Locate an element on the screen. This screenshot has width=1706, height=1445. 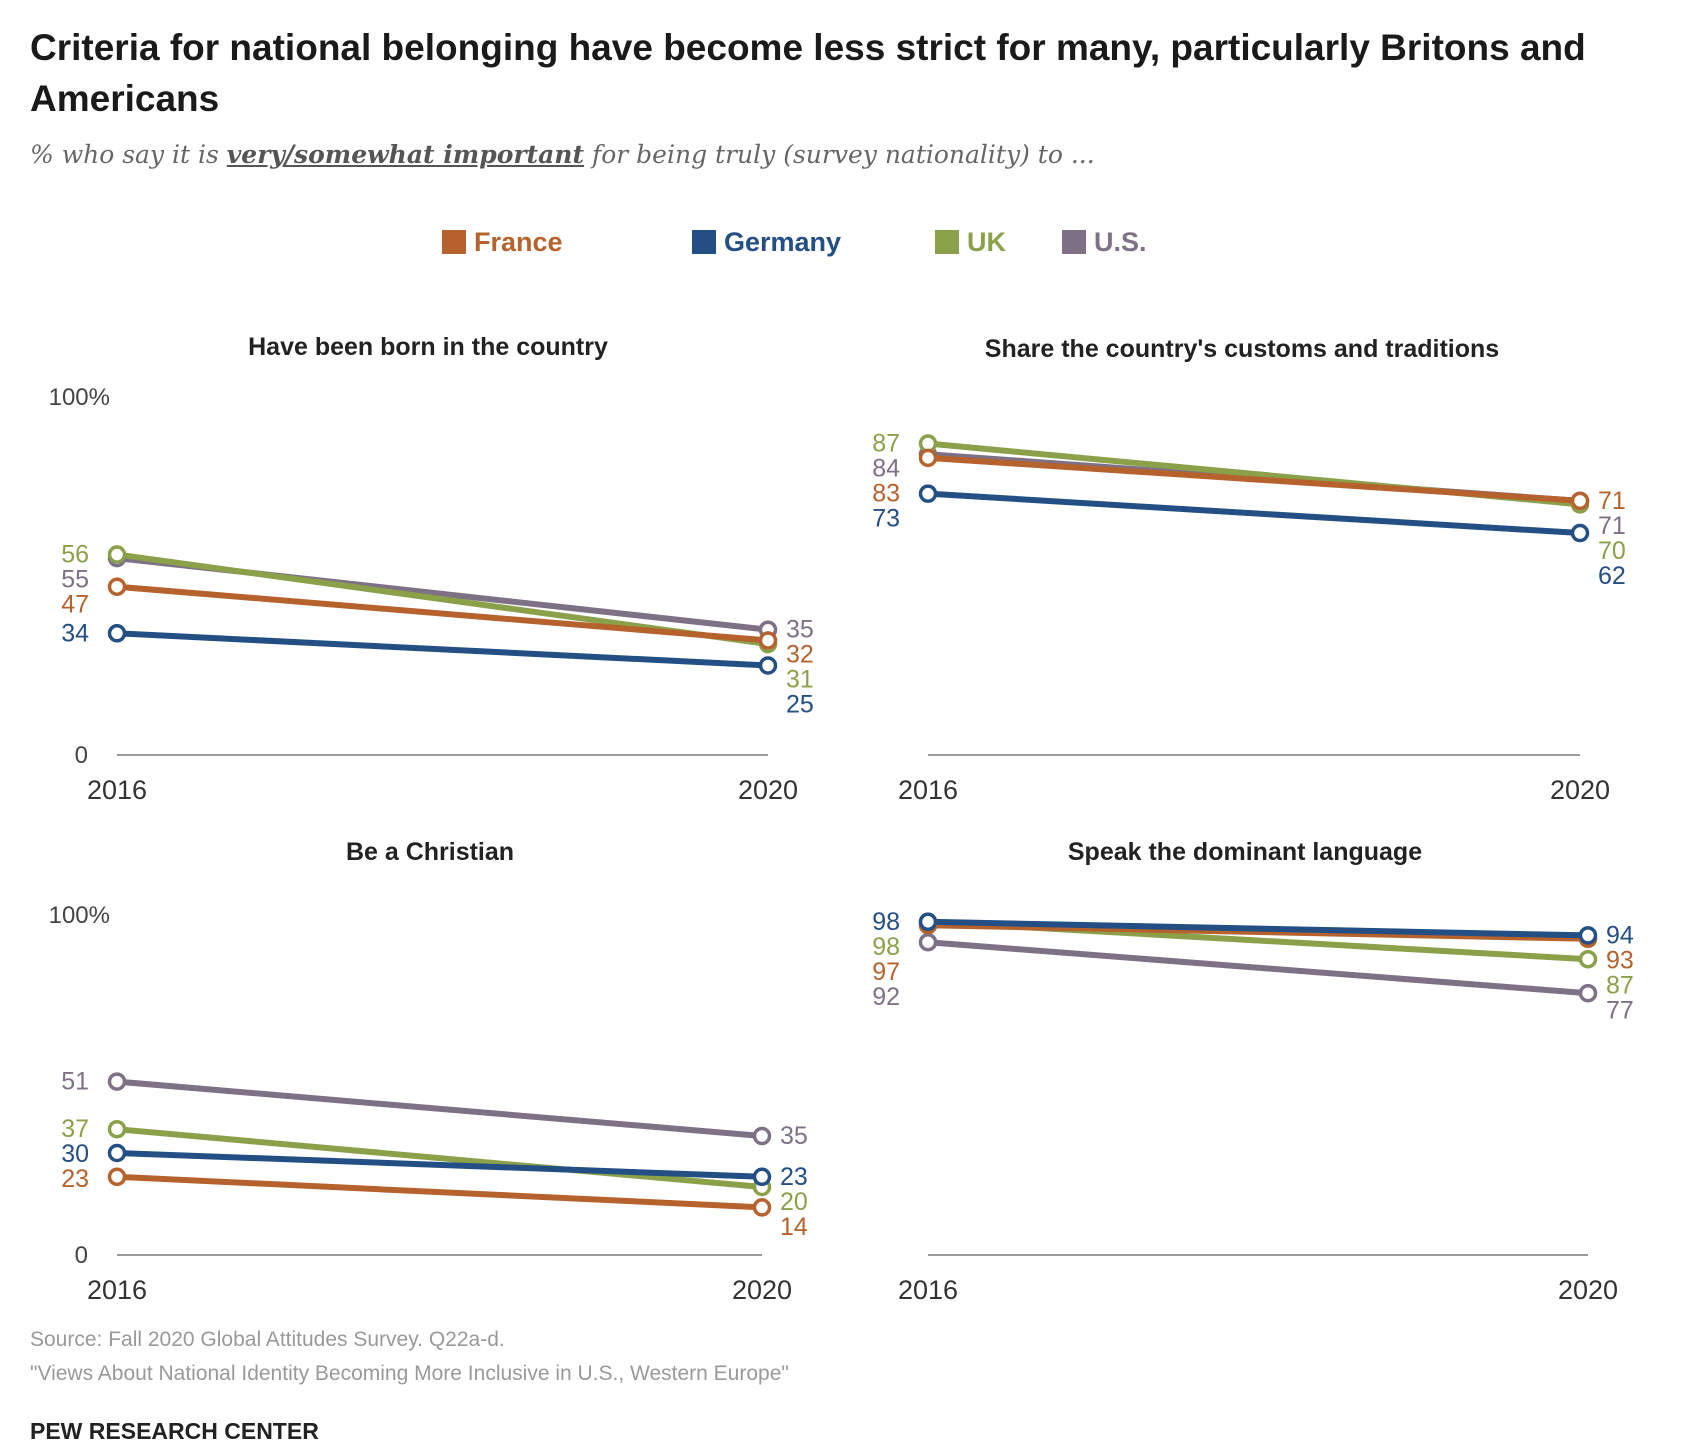
panel-4-line-germany is located at coordinates (1258, 928).